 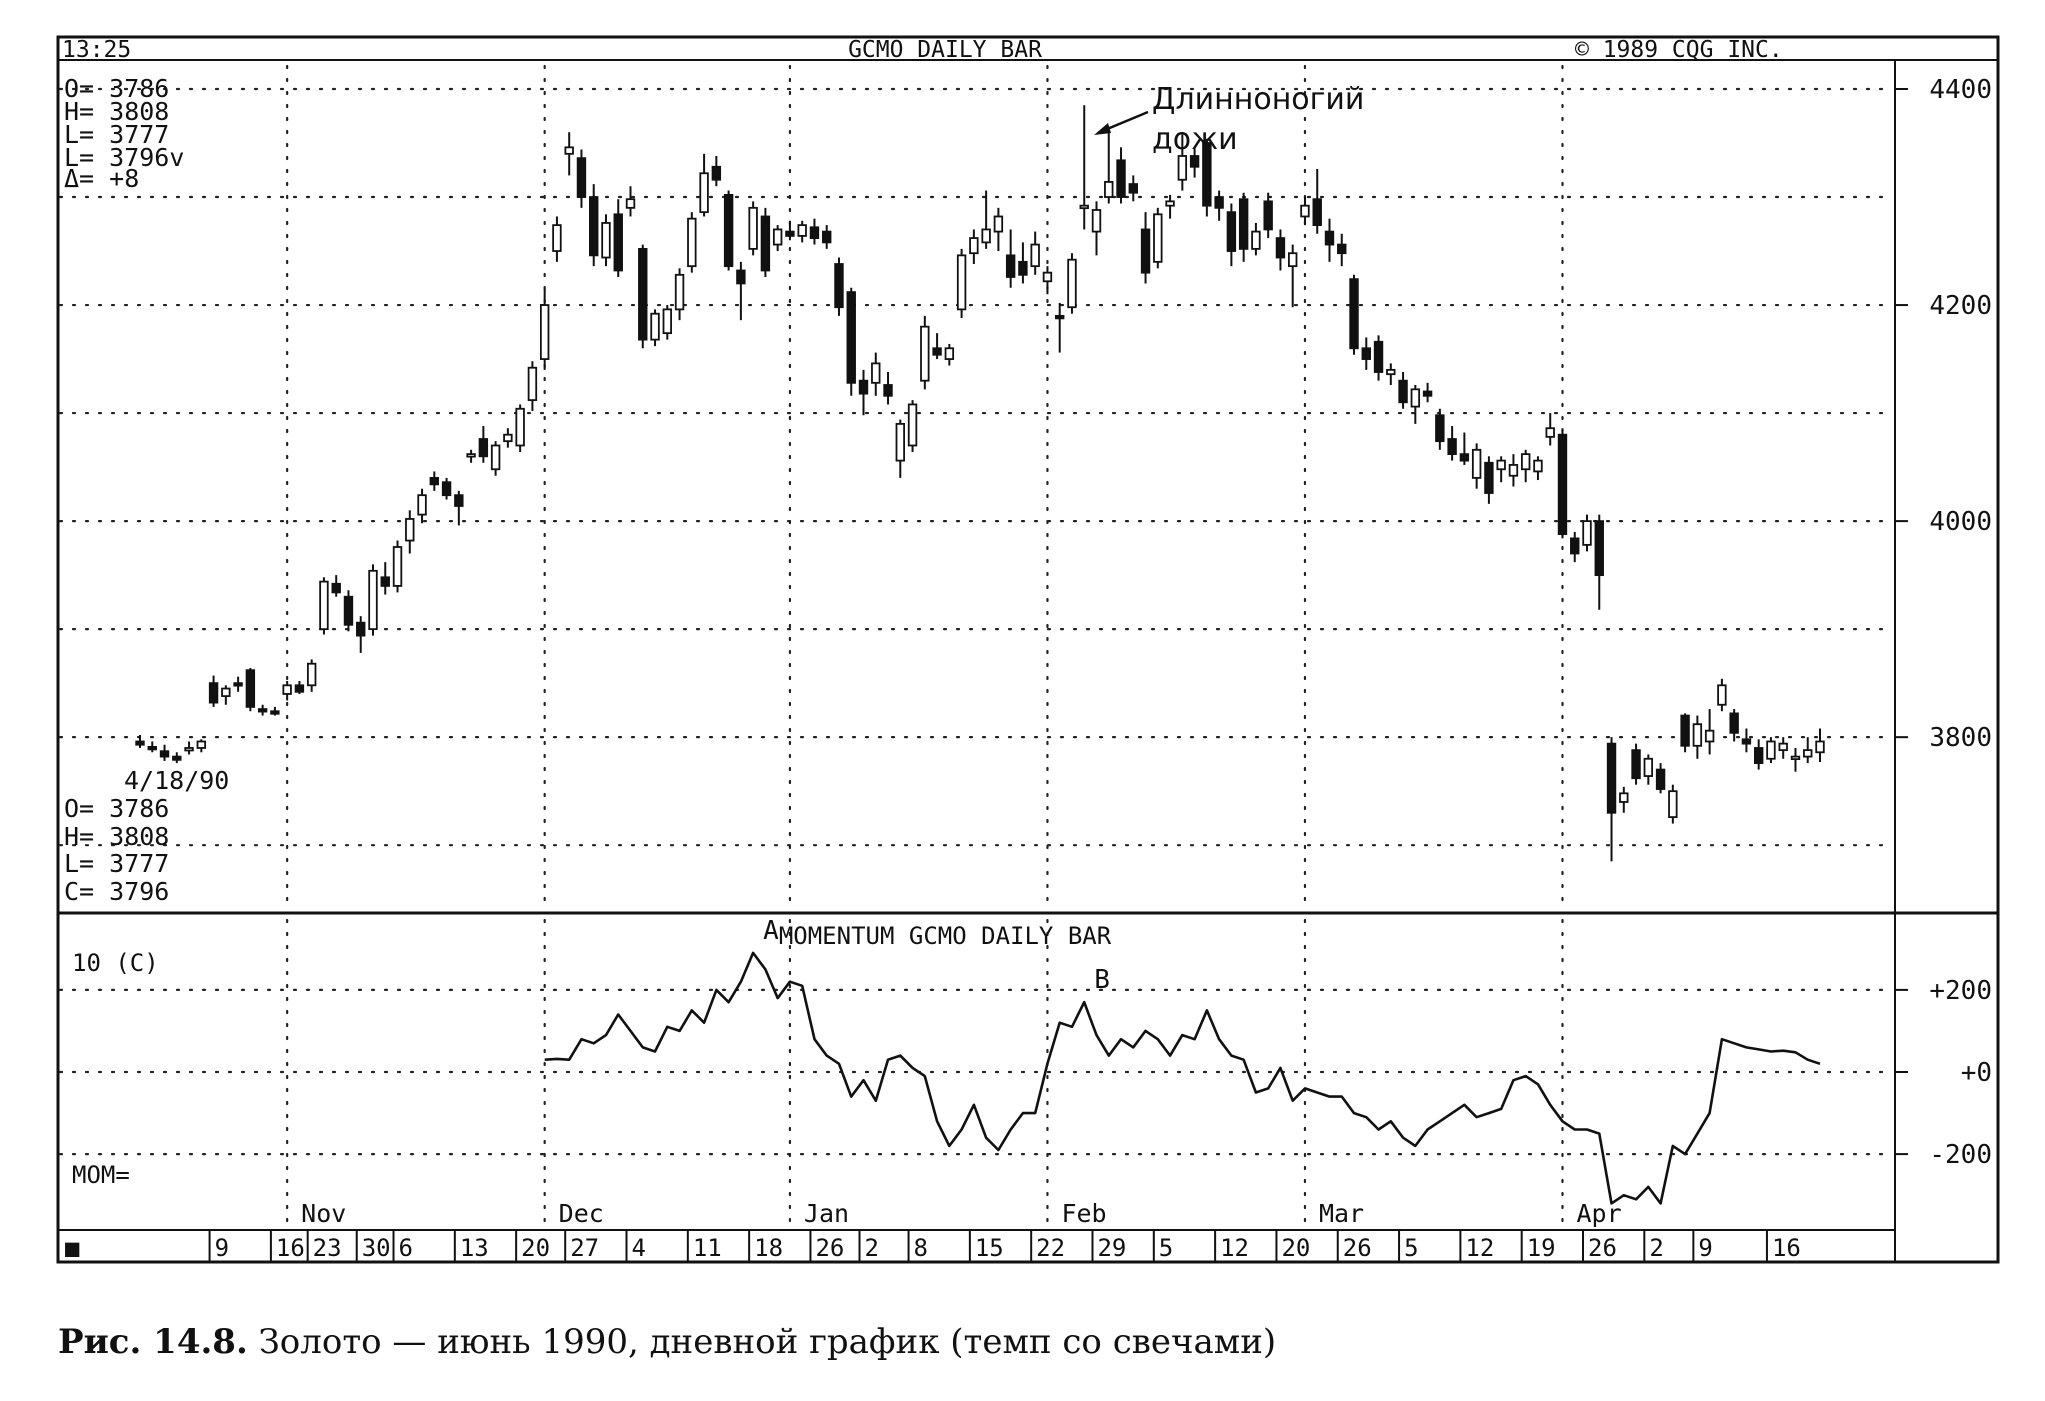 I want to click on month-label-dec: Dec, so click(x=581, y=1213).